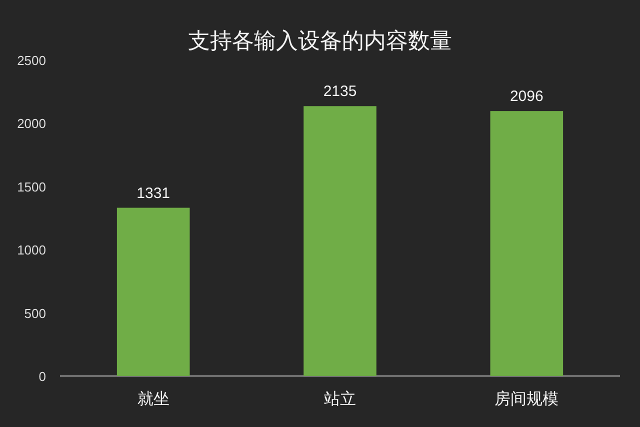  What do you see at coordinates (31, 60) in the screenshot?
I see `y-tick-label: 2500` at bounding box center [31, 60].